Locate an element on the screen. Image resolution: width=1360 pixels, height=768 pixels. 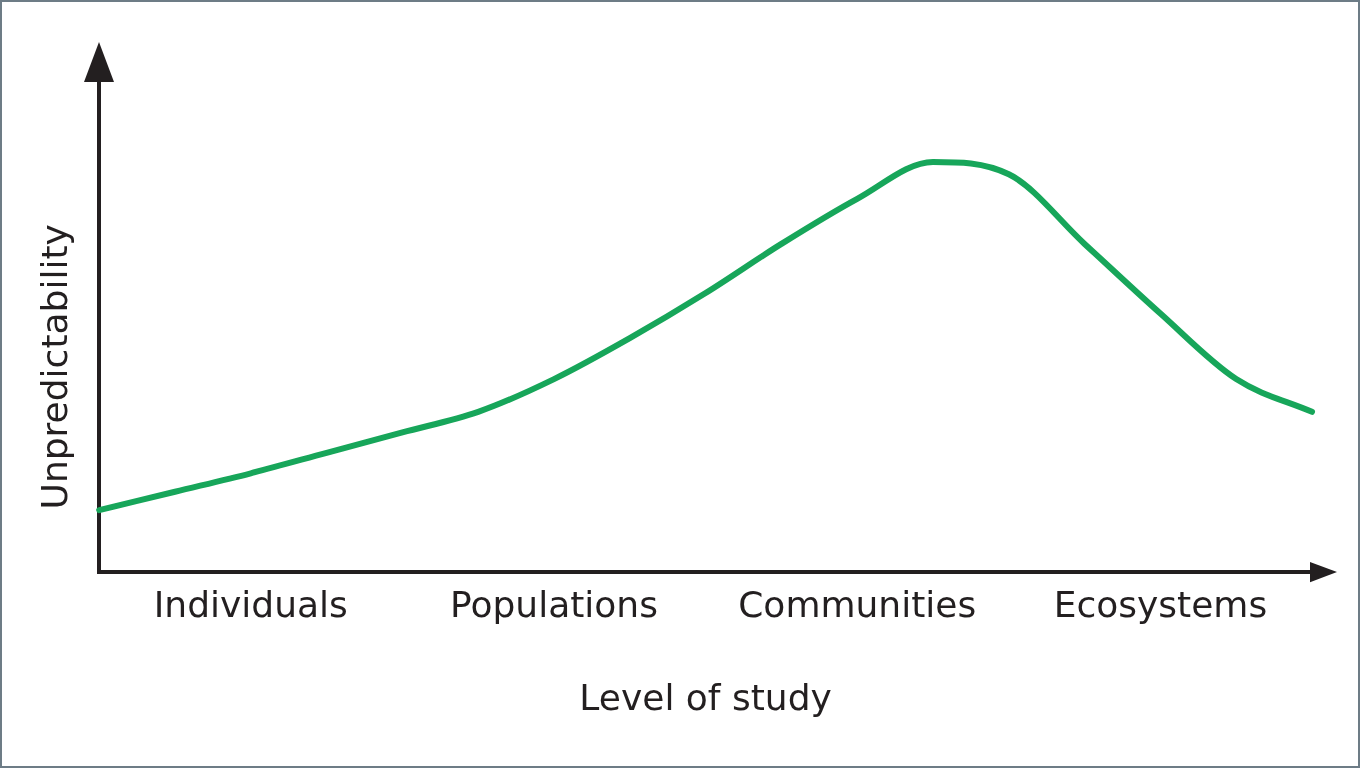
y-axis-title: Unpredictability is located at coordinates (54, 367).